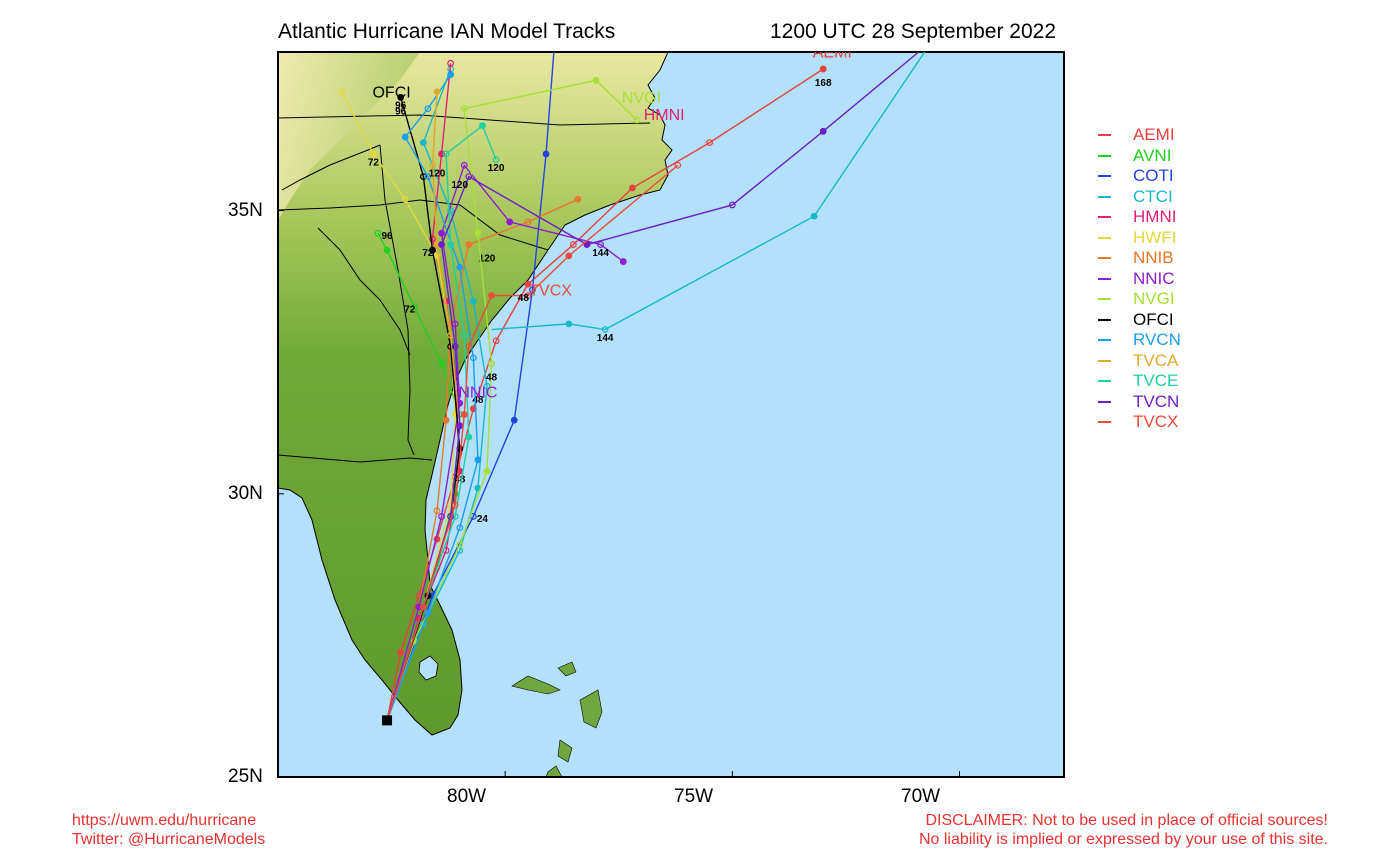  Describe the element at coordinates (467, 796) in the screenshot. I see `lon-label-80w: 80W` at that location.